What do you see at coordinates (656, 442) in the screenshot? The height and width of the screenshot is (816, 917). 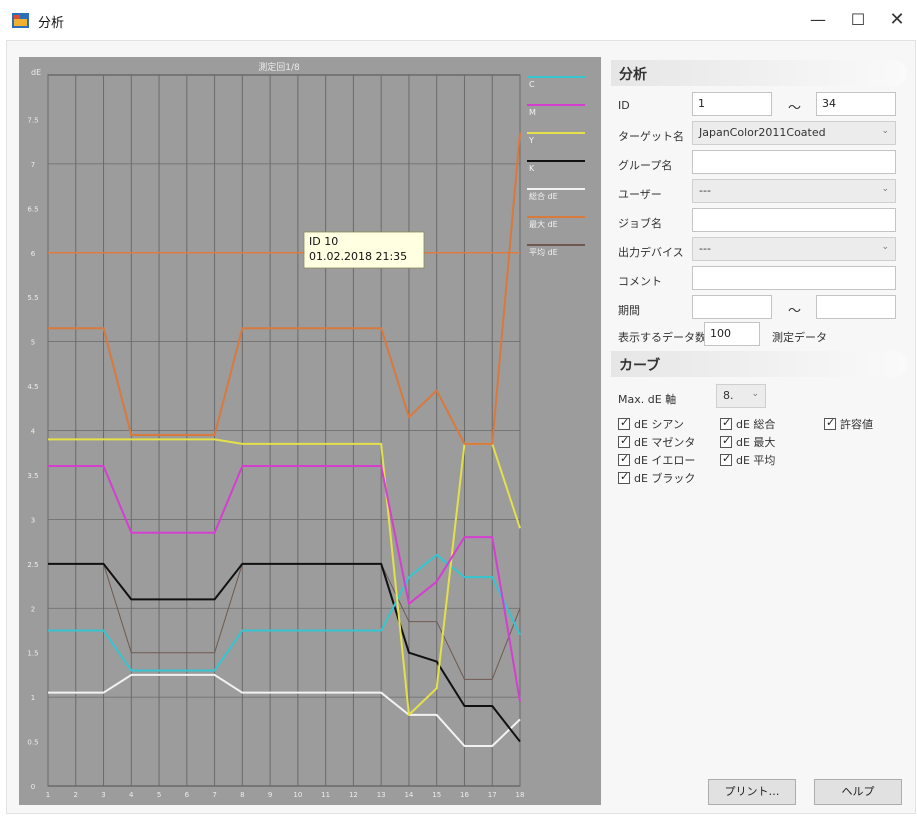 I see `checkbox-de-magenta: ✓ dE マゼンタ` at bounding box center [656, 442].